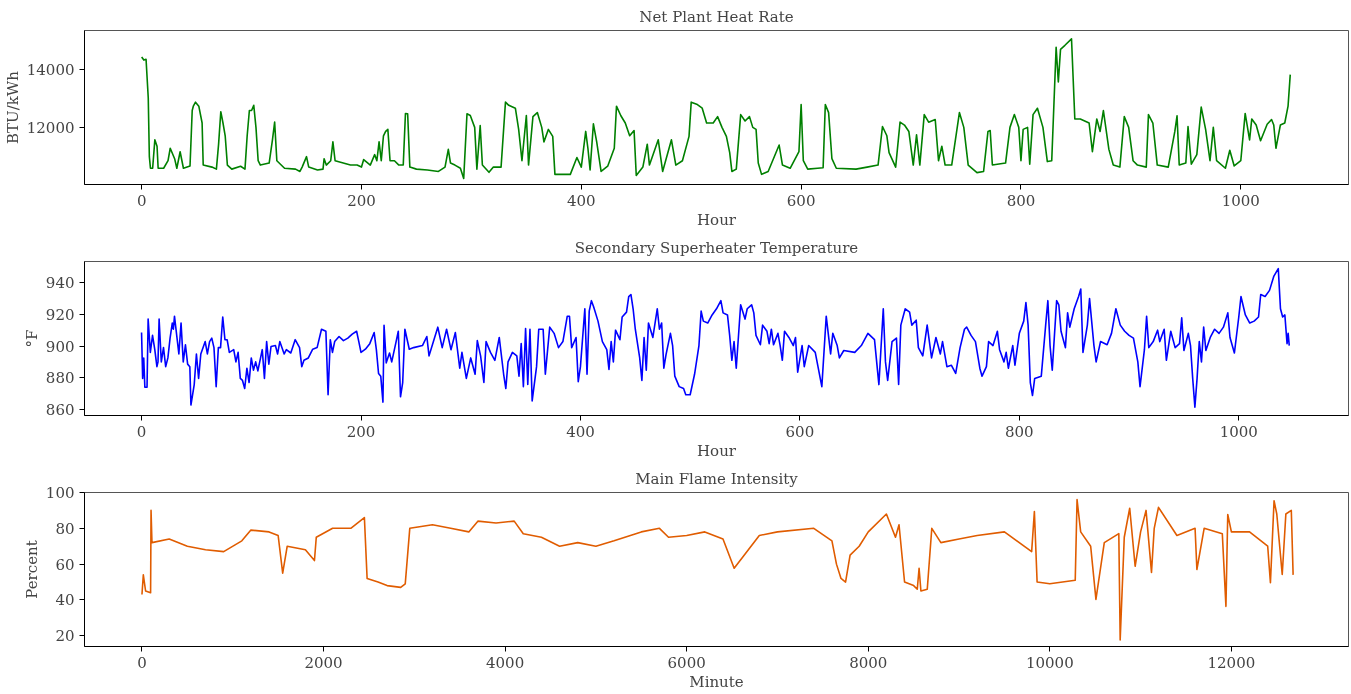 The image size is (1351, 694). I want to click on x-tick-label: 4000, so click(505, 662).